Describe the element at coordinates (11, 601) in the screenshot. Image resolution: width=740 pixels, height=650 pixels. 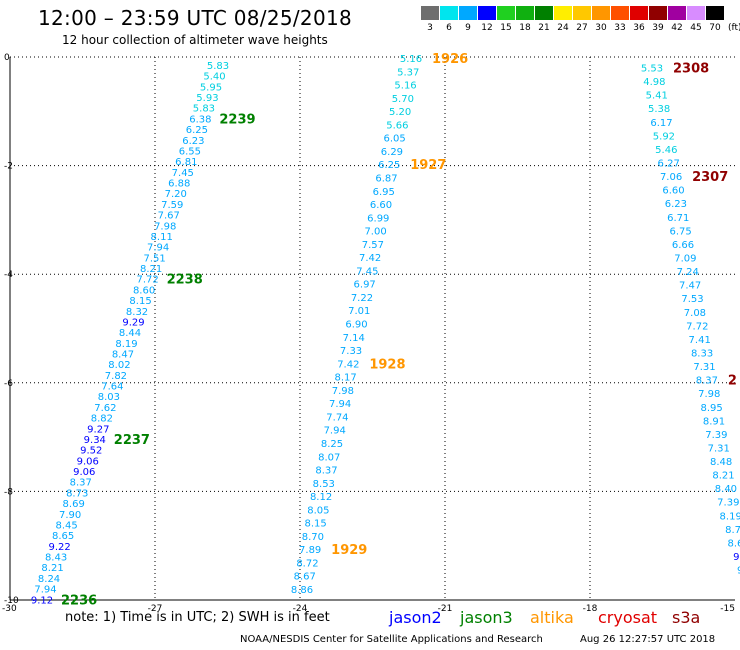
I see `y-tick-label: -10` at that location.